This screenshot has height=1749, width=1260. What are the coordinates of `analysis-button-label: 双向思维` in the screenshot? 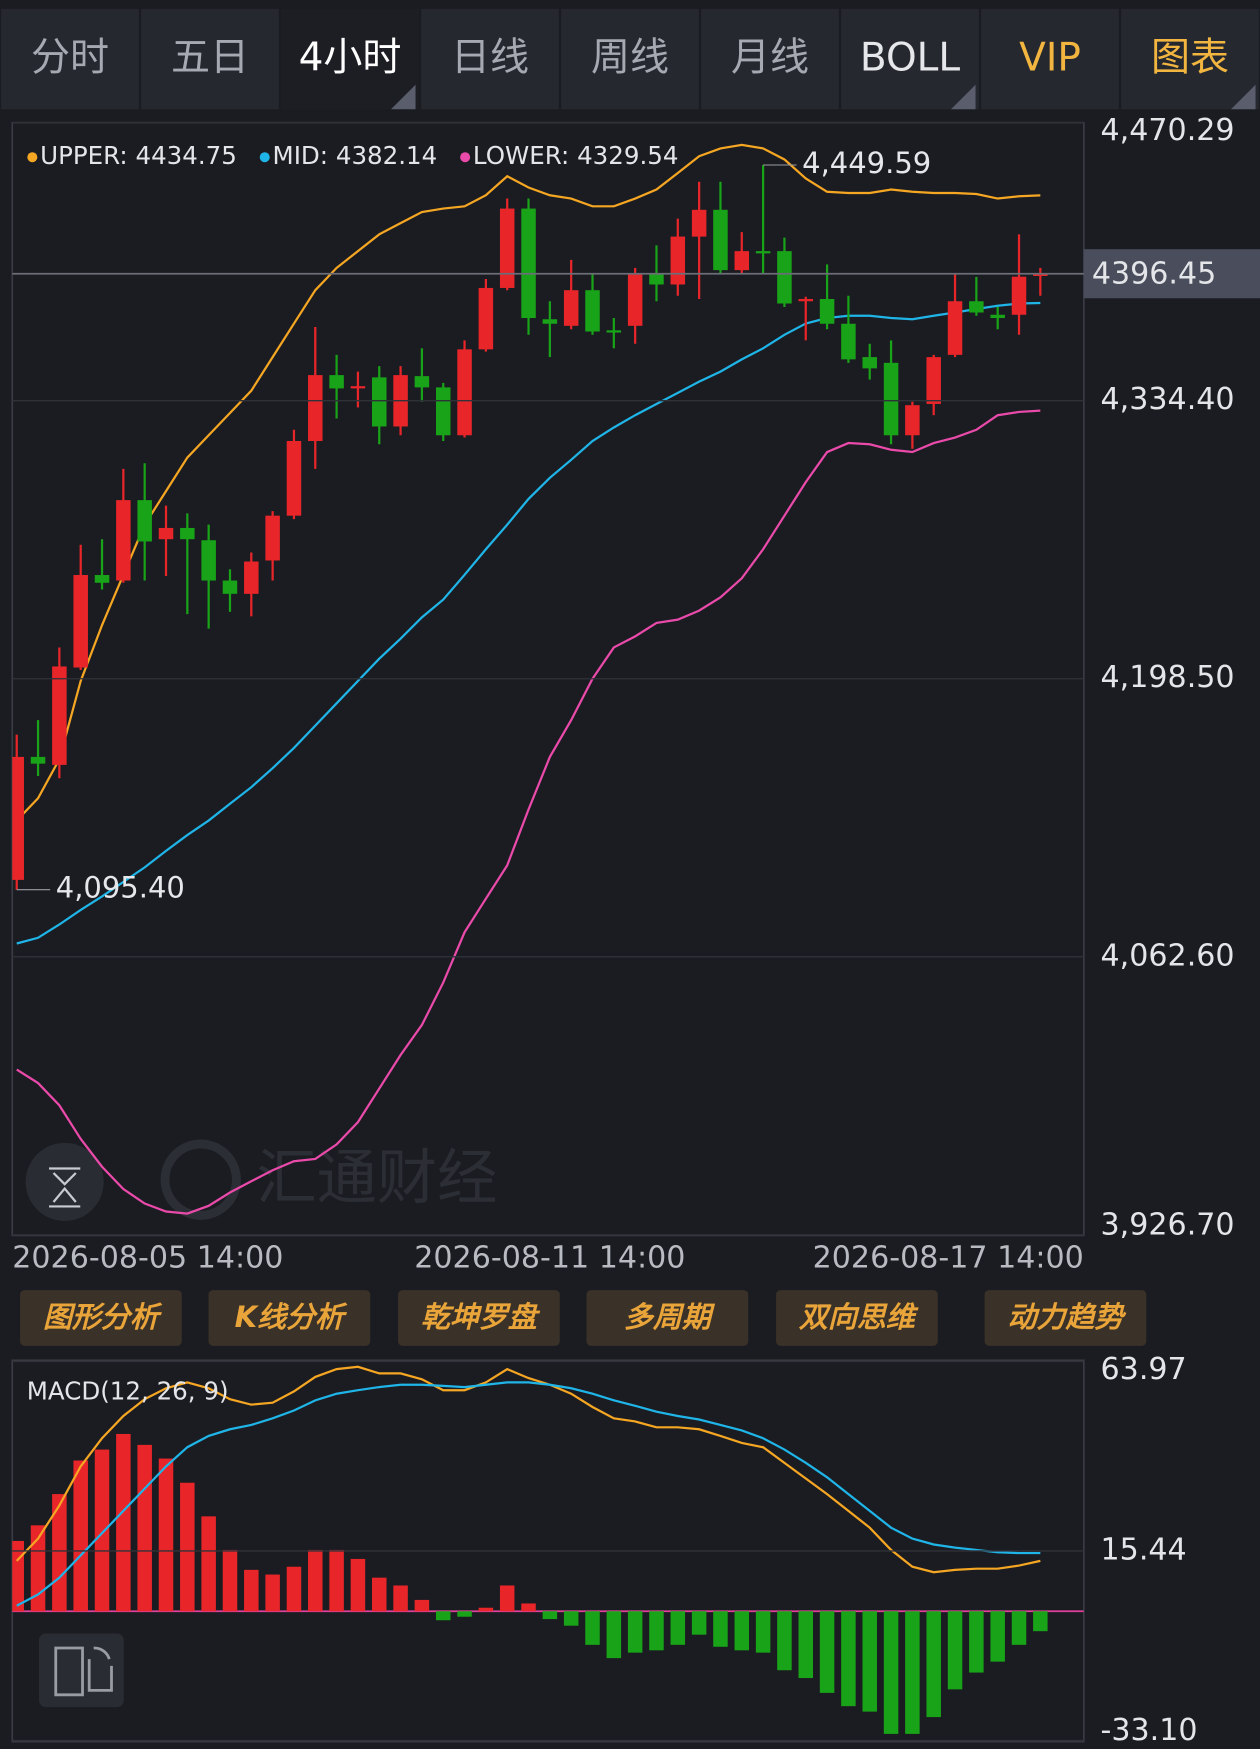 It's located at (859, 1317).